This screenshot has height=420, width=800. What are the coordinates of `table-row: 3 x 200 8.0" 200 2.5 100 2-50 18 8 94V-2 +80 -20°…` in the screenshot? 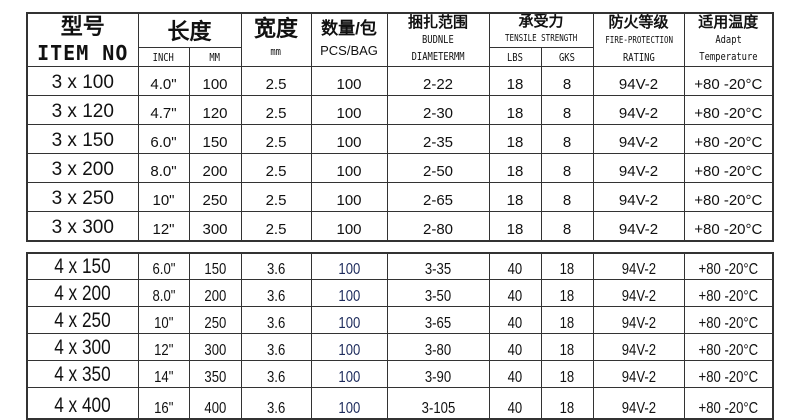 It's located at (400, 168).